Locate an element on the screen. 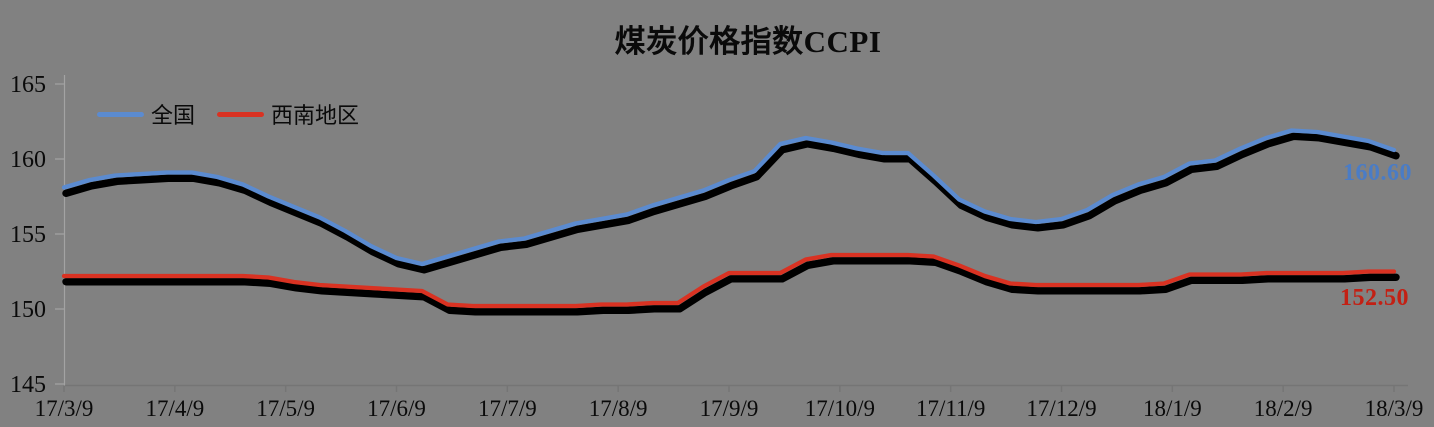 The width and height of the screenshot is (1434, 427). national-line-swatch-icon is located at coordinates (120, 114).